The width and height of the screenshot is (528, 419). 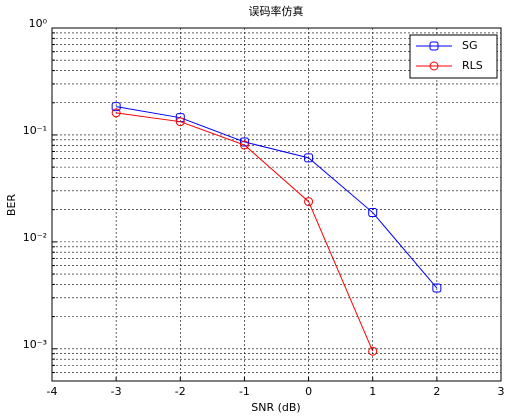 I want to click on y-axis-label: BER, so click(x=11, y=205).